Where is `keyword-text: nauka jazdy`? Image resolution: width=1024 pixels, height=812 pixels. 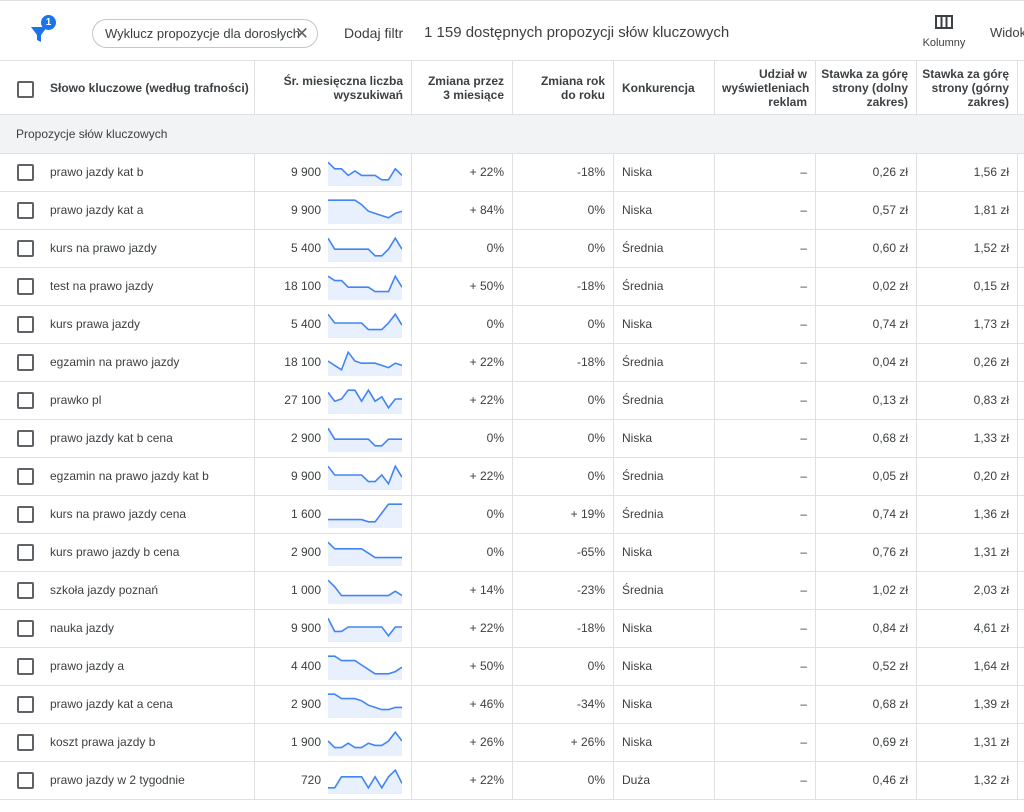 keyword-text: nauka jazdy is located at coordinates (82, 628).